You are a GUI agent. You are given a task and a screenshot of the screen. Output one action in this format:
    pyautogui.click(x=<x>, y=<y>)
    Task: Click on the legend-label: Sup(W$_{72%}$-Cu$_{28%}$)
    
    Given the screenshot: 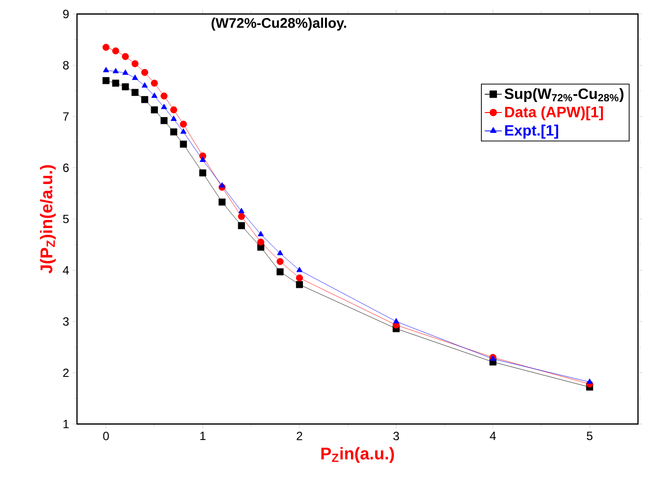 What is the action you would take?
    pyautogui.click(x=564, y=95)
    